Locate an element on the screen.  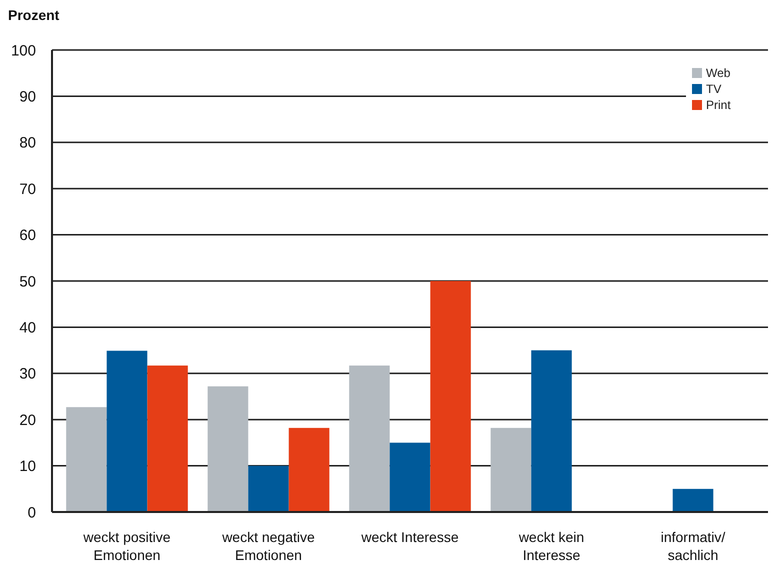
y-axis-title: Prozent is located at coordinates (34, 15).